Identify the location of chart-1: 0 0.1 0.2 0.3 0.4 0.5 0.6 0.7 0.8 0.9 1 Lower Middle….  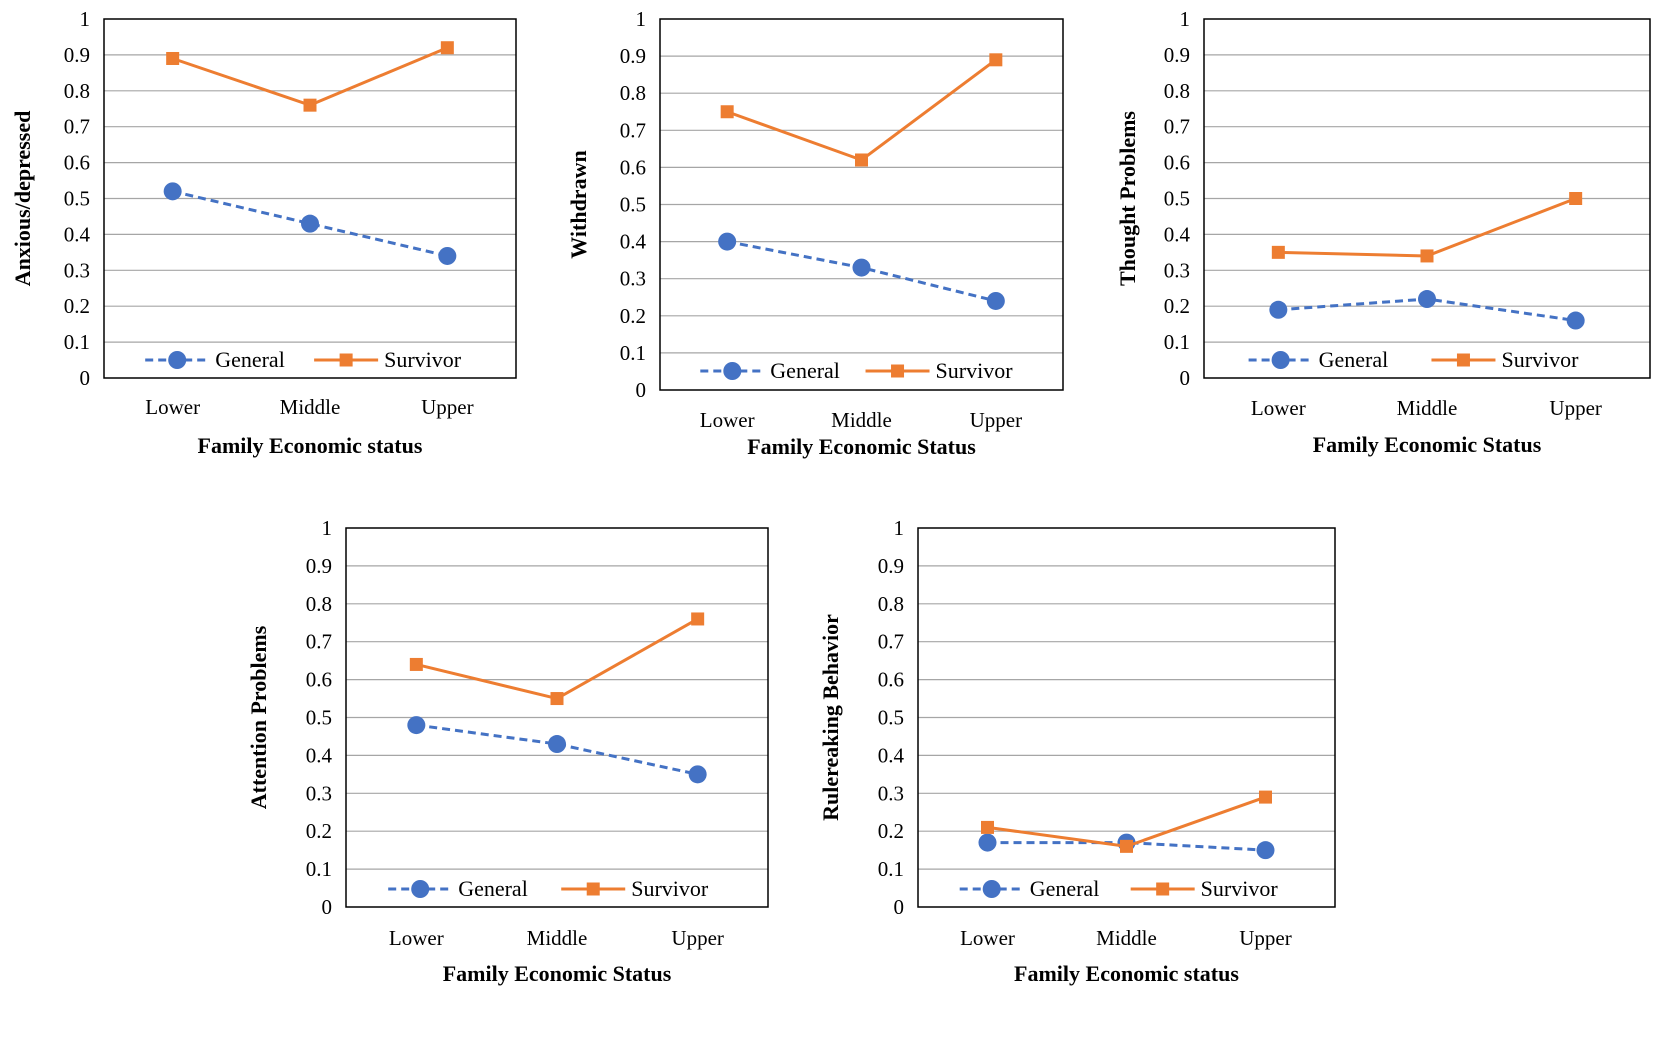
(263, 232).